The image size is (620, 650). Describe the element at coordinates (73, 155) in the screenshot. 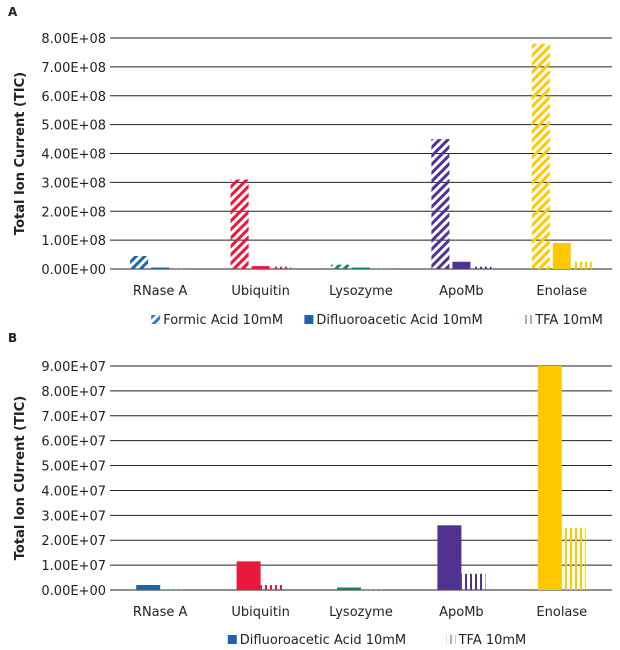

I see `y-tick-label: 4.00E+08` at that location.